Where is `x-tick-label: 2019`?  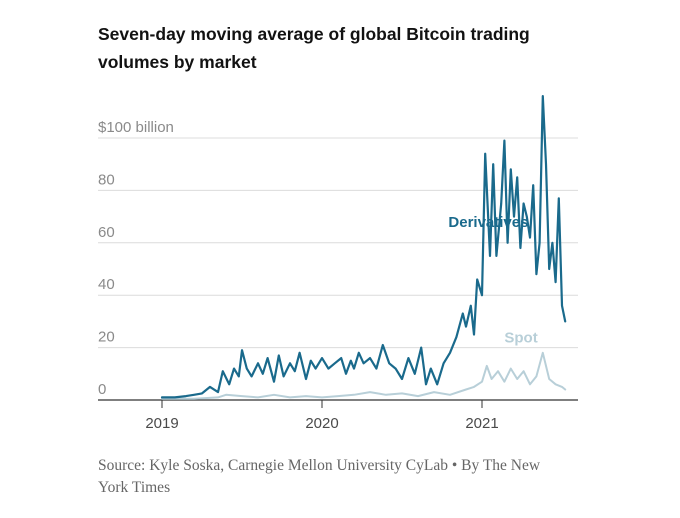
x-tick-label: 2019 is located at coordinates (161, 423).